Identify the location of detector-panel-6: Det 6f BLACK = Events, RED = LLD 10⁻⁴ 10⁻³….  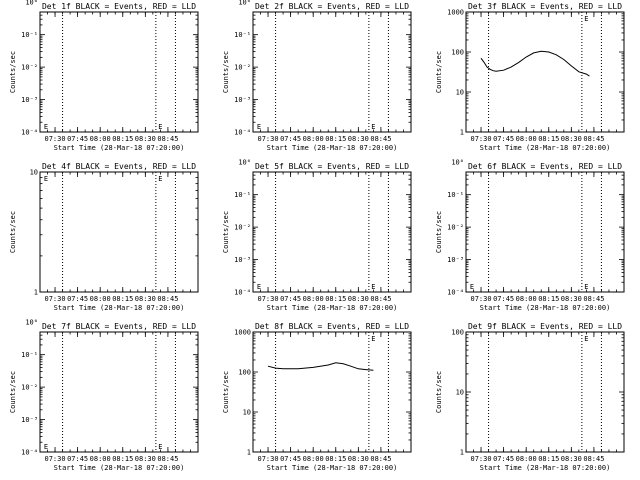
(532, 239).